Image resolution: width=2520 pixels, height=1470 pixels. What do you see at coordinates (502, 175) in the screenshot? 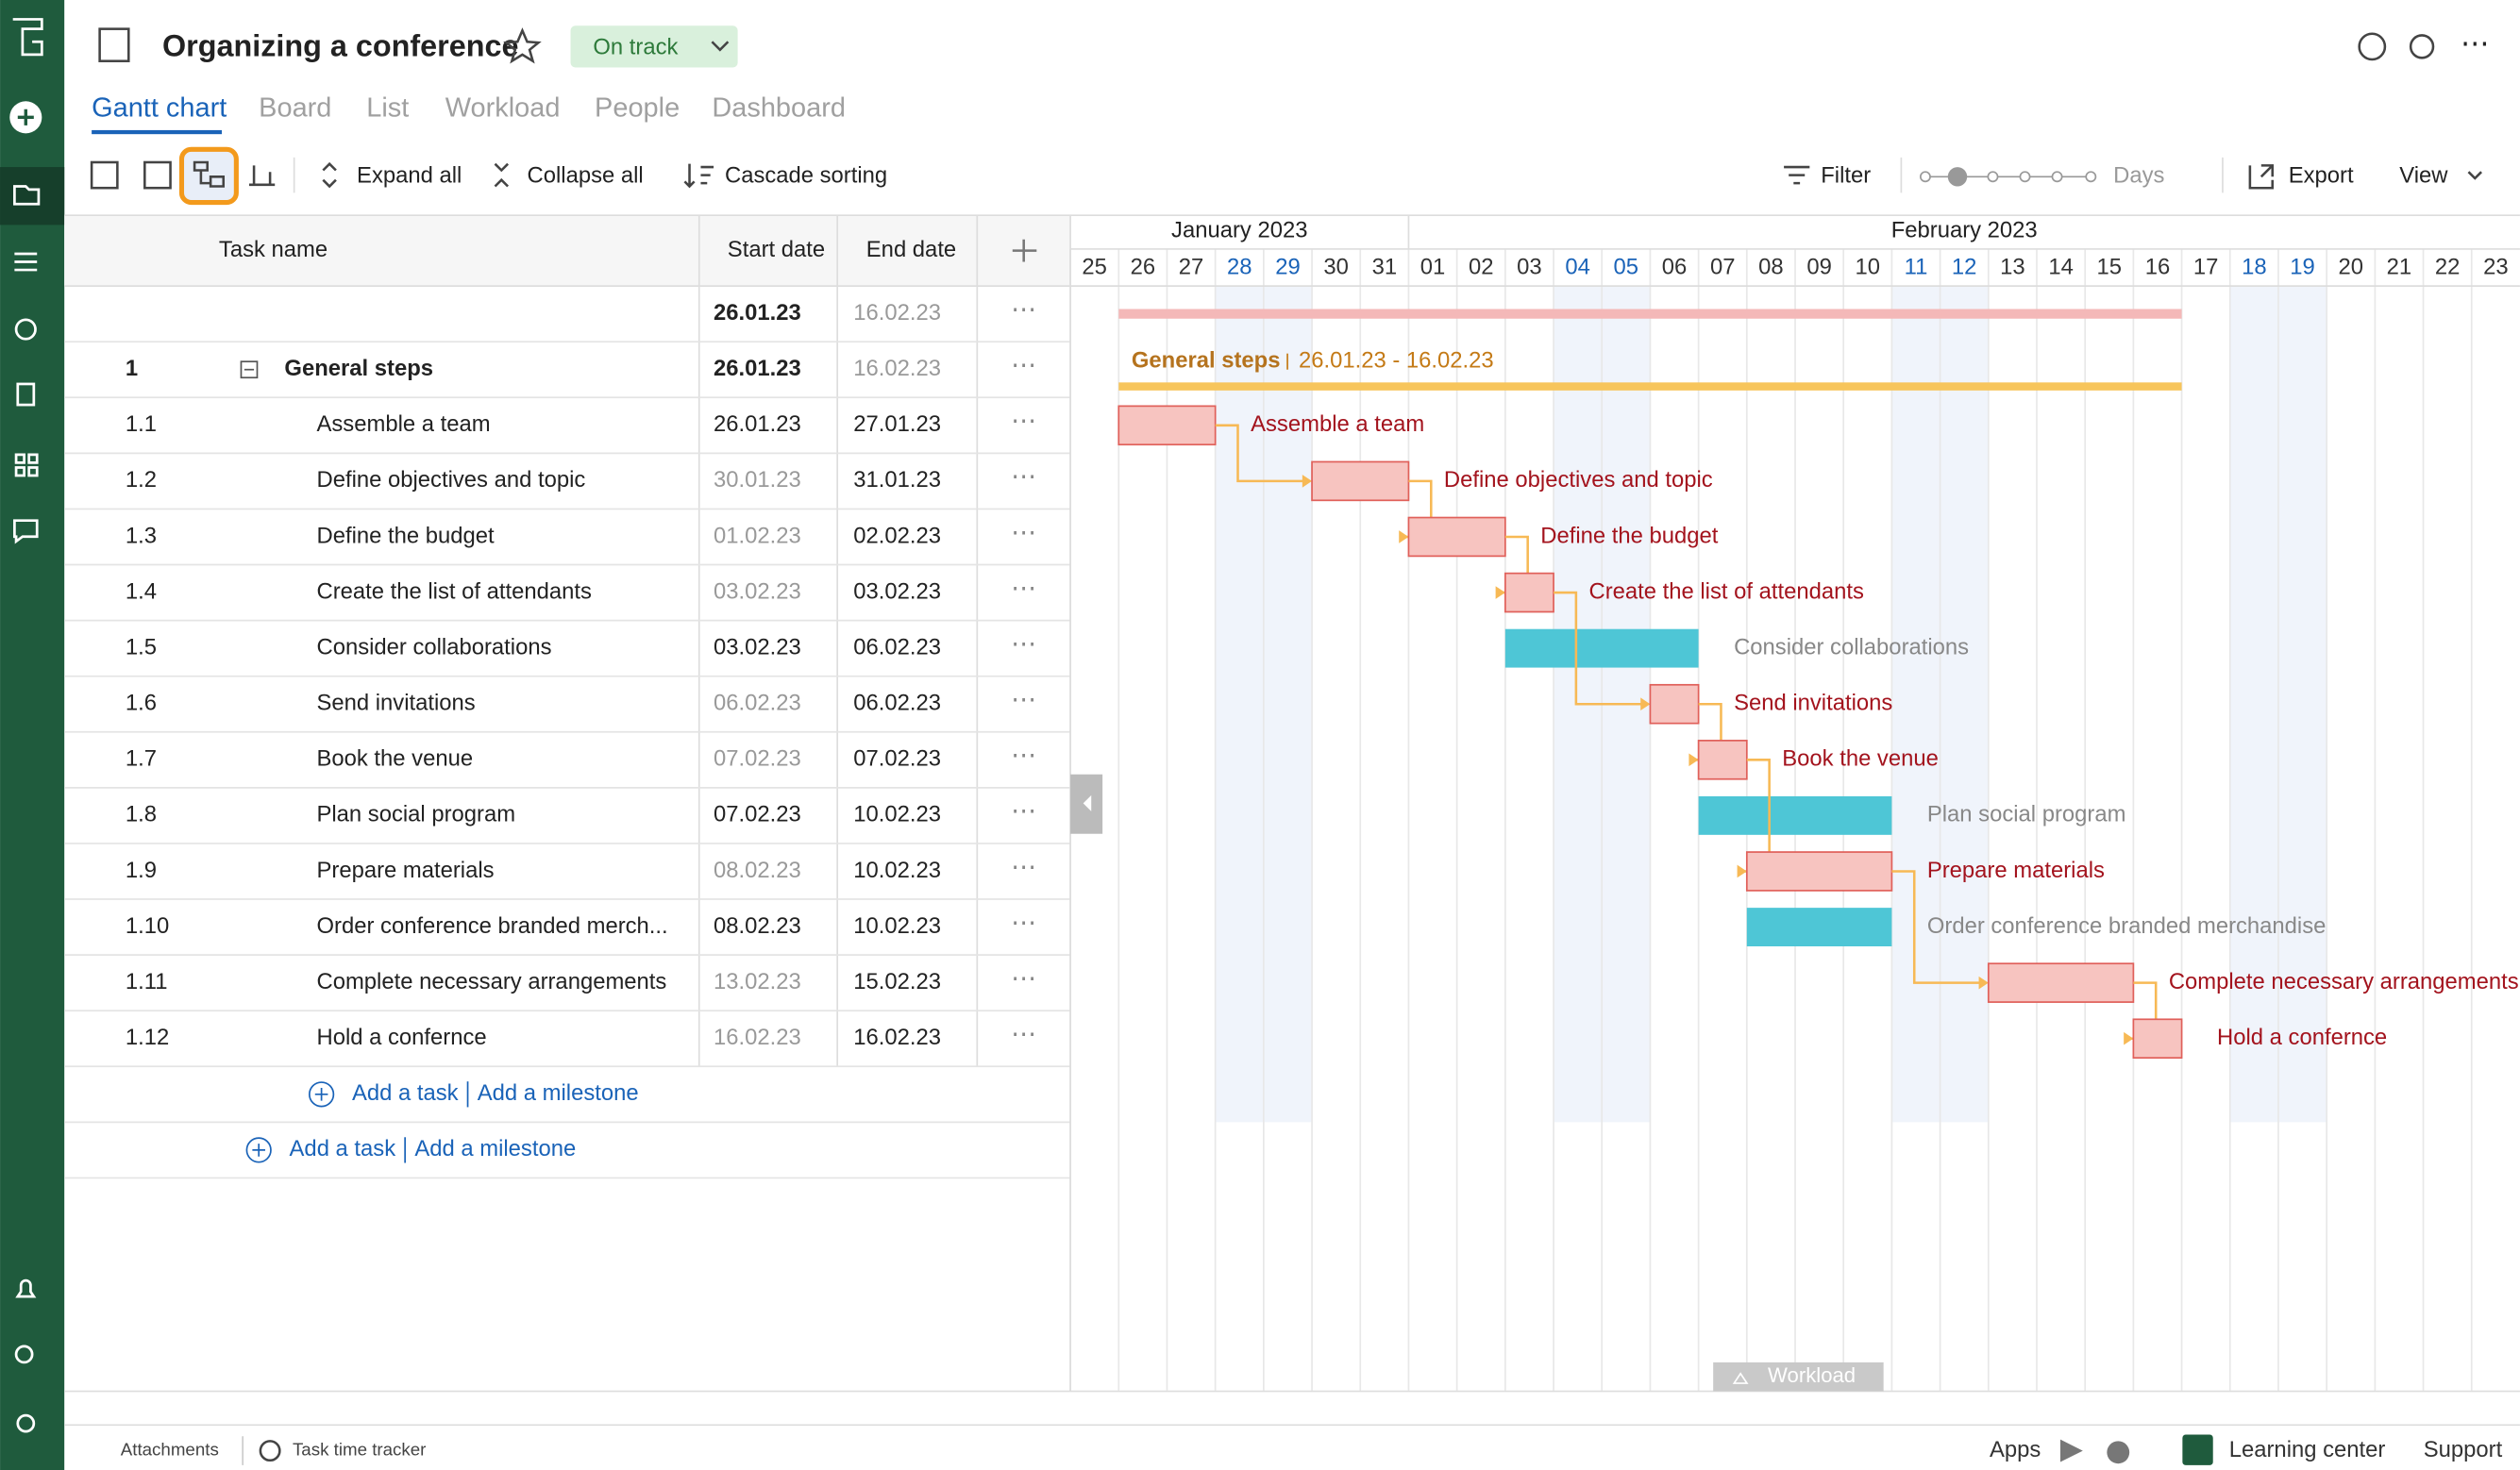
I see `collapse-icon` at bounding box center [502, 175].